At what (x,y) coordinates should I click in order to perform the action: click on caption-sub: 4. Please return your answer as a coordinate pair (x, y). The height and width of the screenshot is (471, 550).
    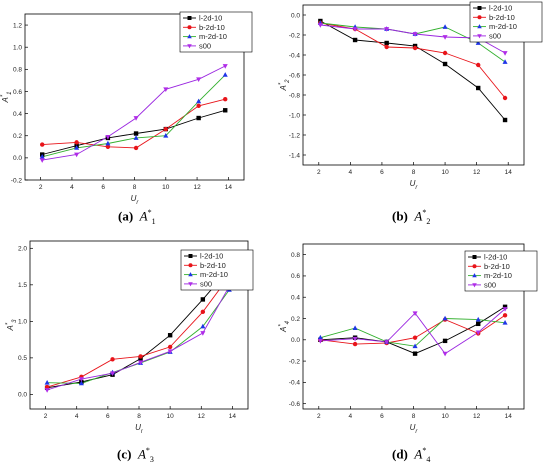
    Looking at the image, I should click on (428, 459).